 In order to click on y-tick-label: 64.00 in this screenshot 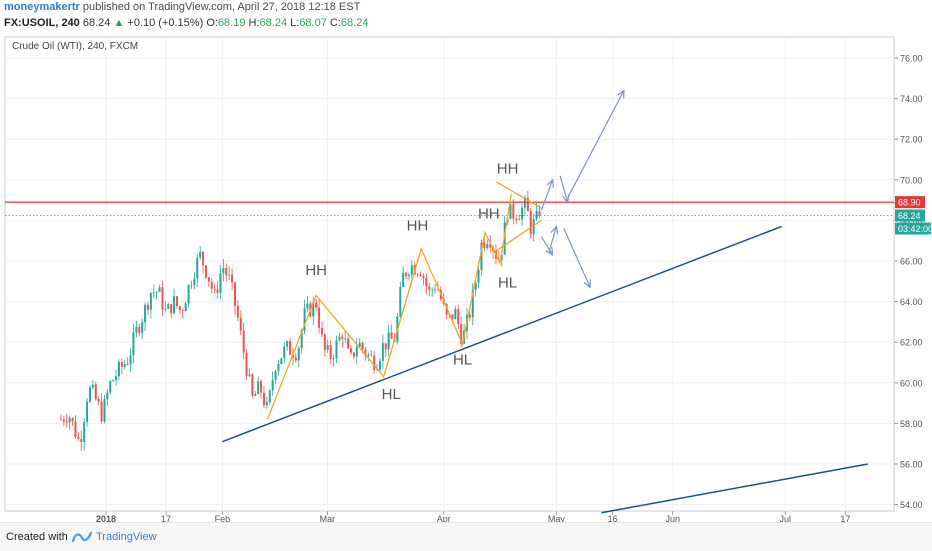, I will do `click(911, 302)`.